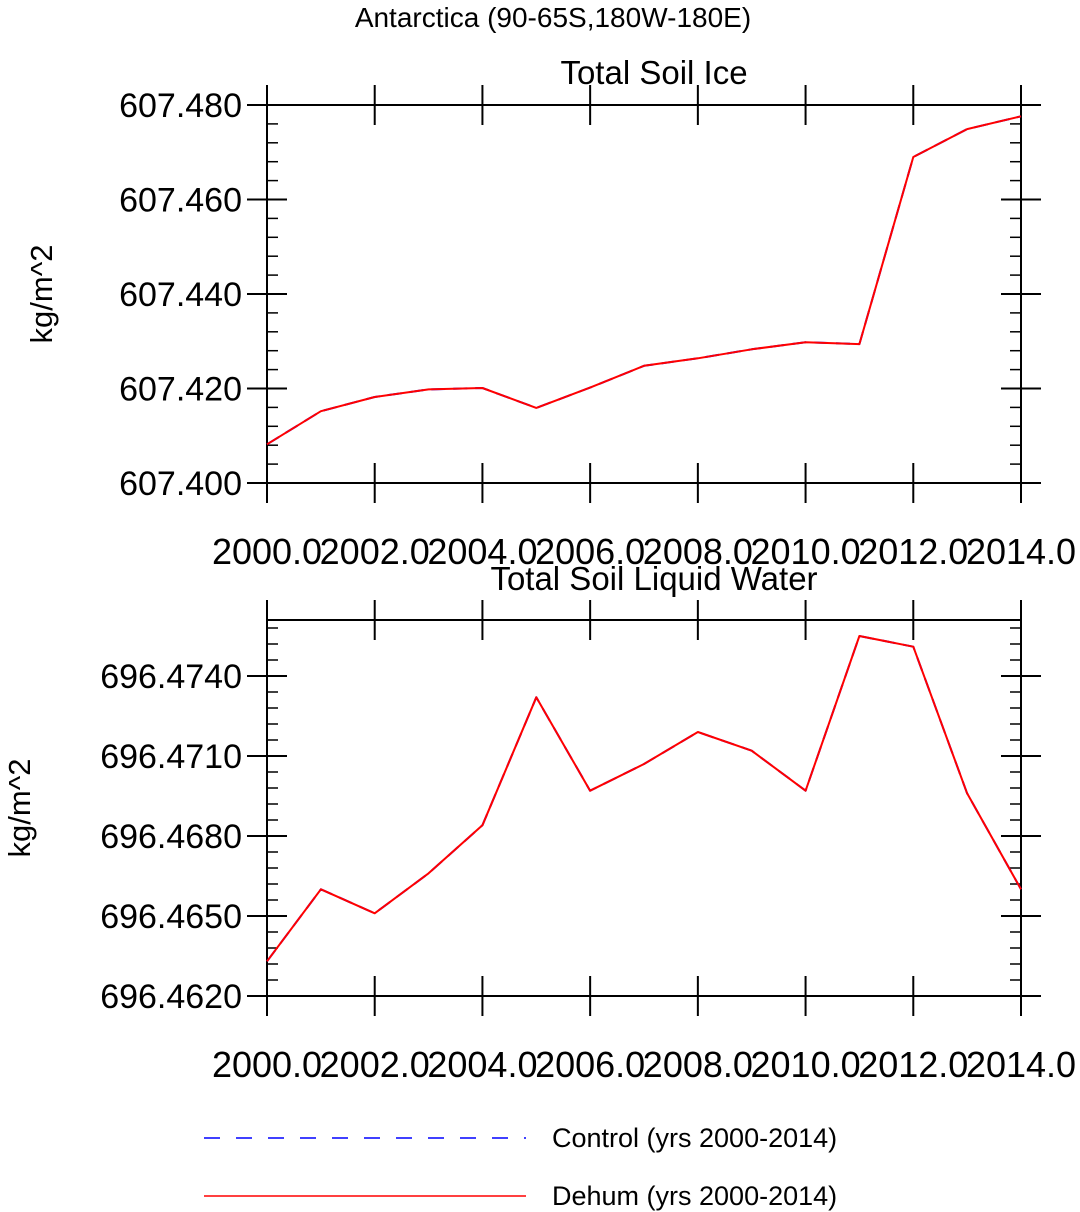 Image resolution: width=1080 pixels, height=1212 pixels. I want to click on legend-label-dehum: Dehum (yrs 2000-2014), so click(694, 1196).